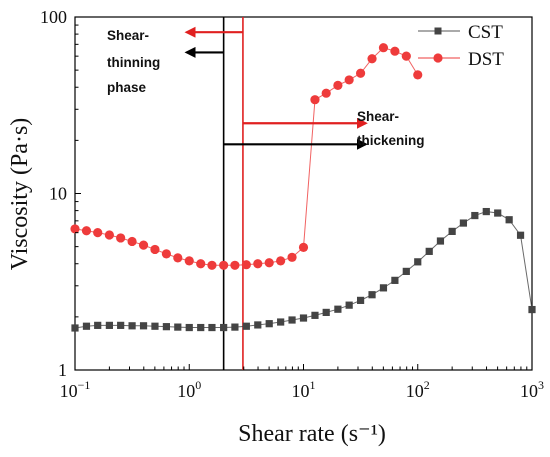 This screenshot has width=550, height=457. I want to click on x-tick-label-4: 10³, so click(532, 389).